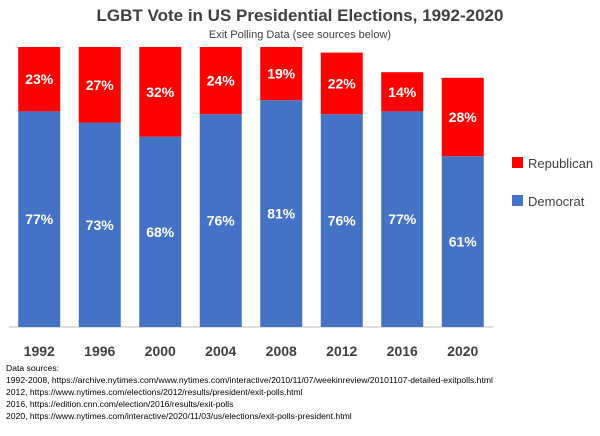 This screenshot has height=436, width=600. Describe the element at coordinates (39, 351) in the screenshot. I see `x-tick-label: 1992` at that location.